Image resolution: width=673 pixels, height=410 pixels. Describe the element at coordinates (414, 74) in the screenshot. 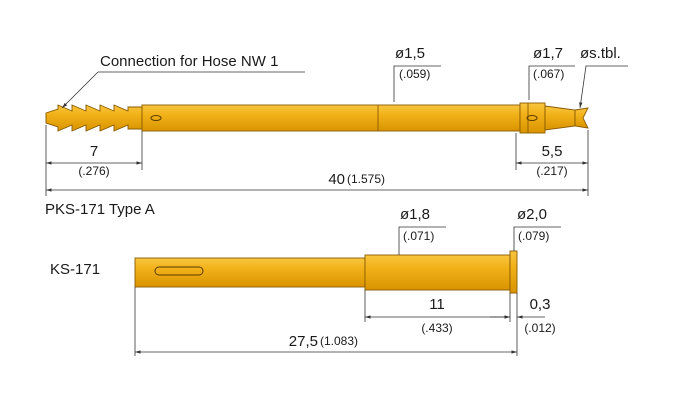

I see `dim-inch: (.059)` at that location.